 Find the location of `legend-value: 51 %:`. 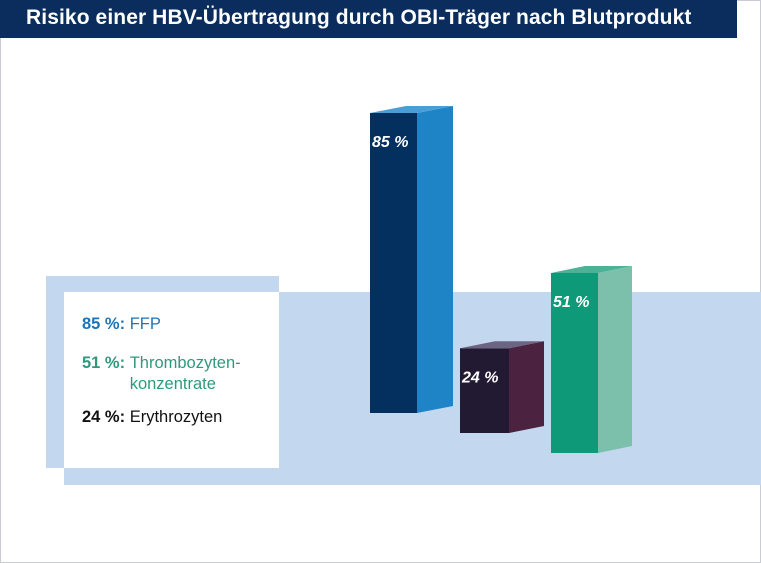

legend-value: 51 %: is located at coordinates (104, 363).